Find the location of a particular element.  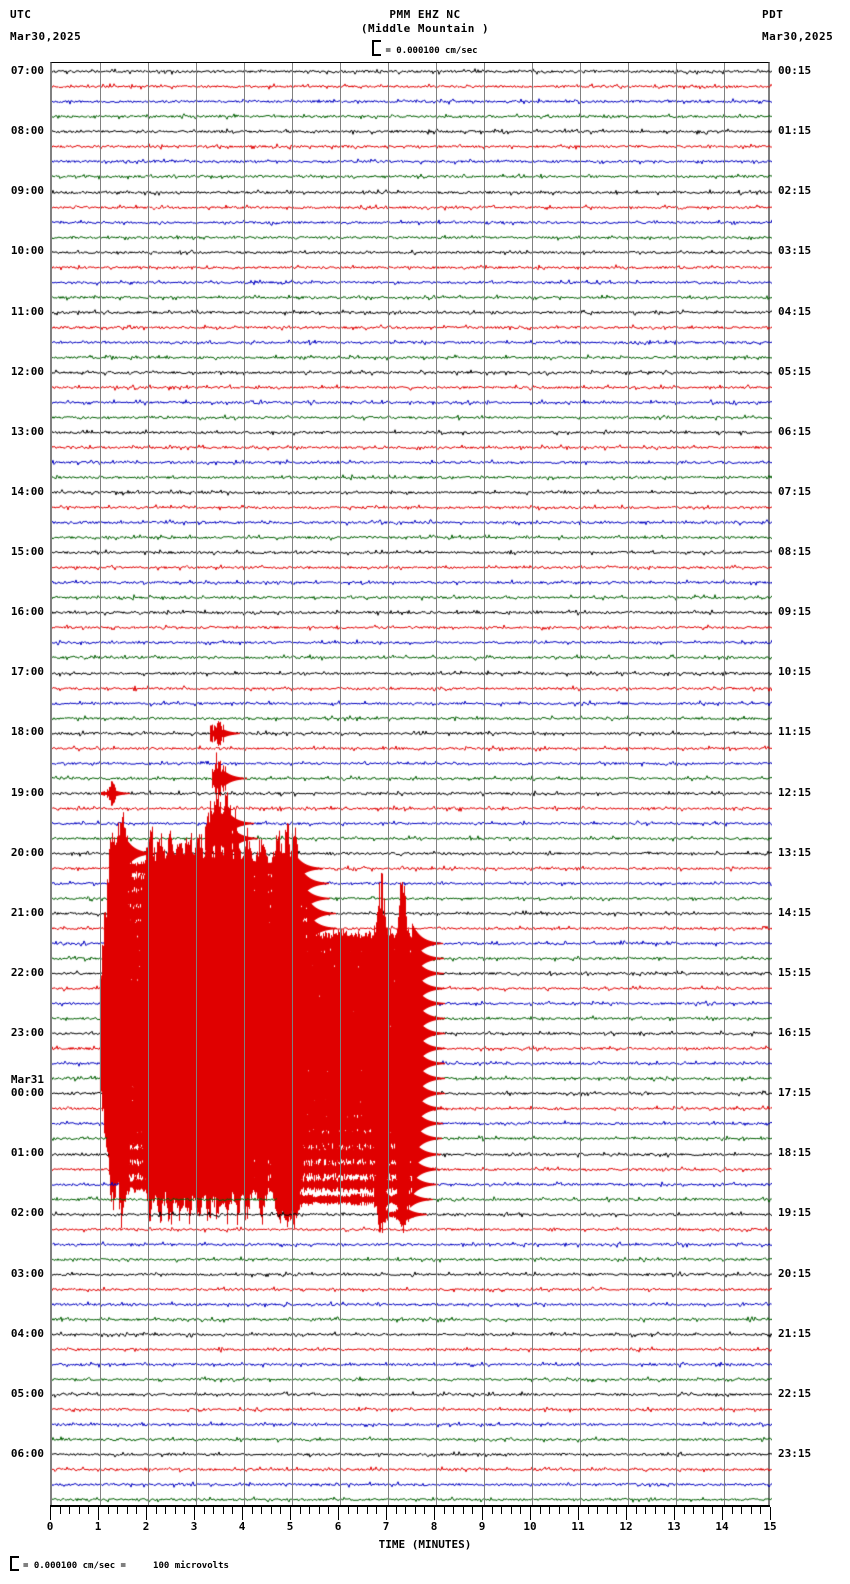

utc-hour-label-1300: 13:00 is located at coordinates (27, 431).